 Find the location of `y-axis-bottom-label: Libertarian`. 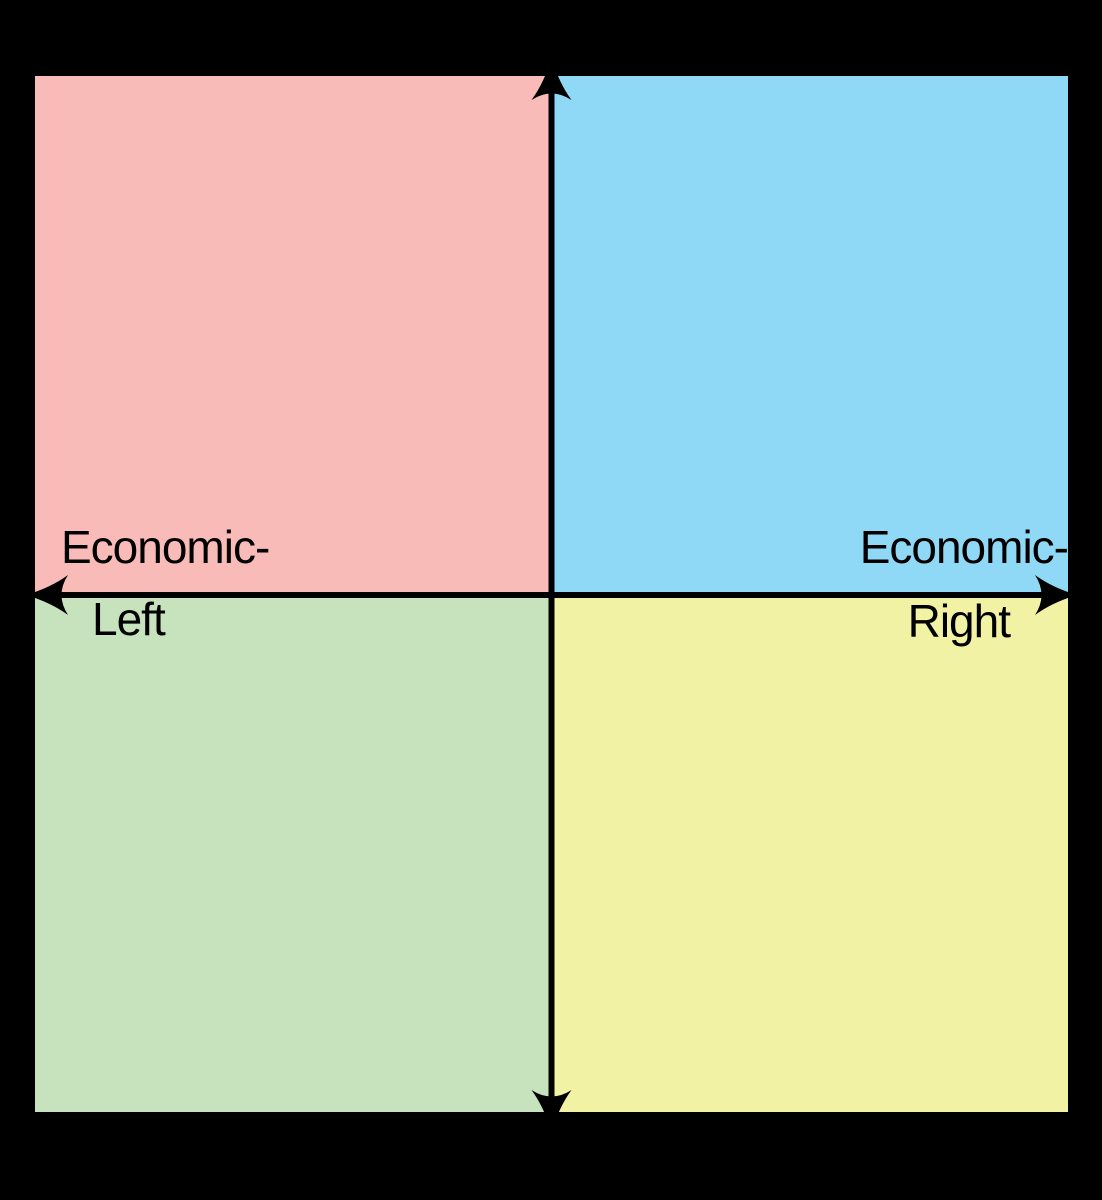

y-axis-bottom-label: Libertarian is located at coordinates (551, 1169).